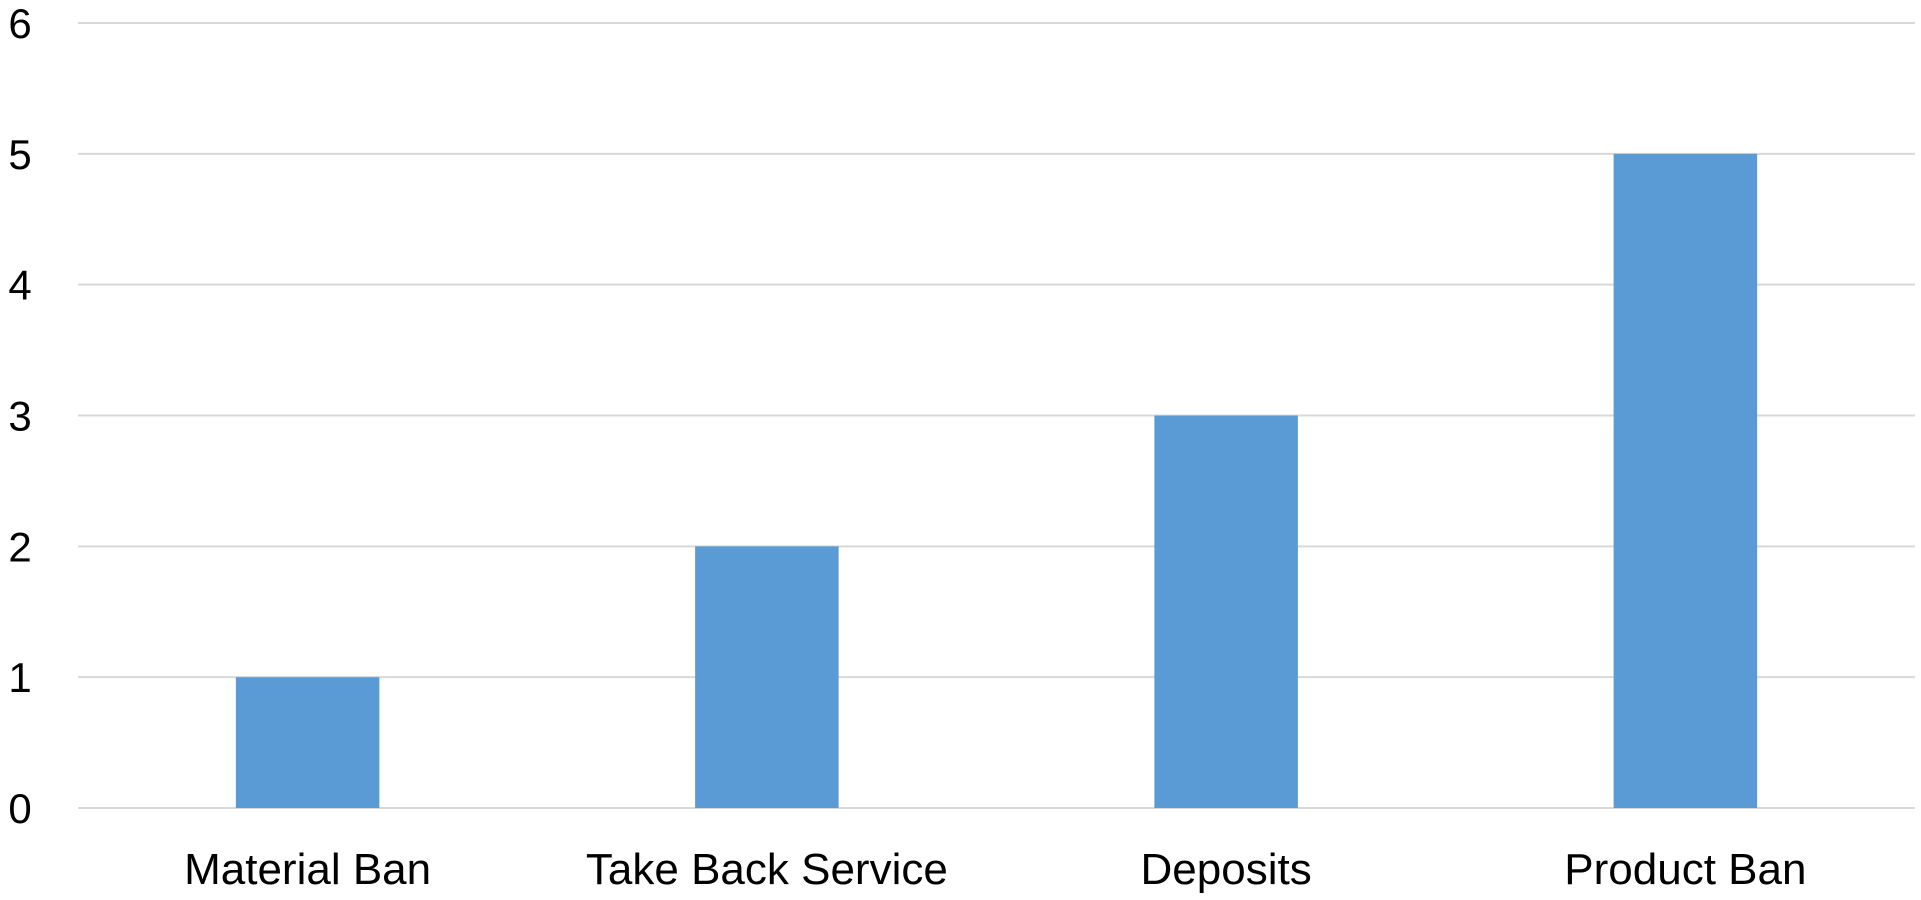 This screenshot has width=1921, height=900. I want to click on y-tick-label: 4, so click(19, 285).